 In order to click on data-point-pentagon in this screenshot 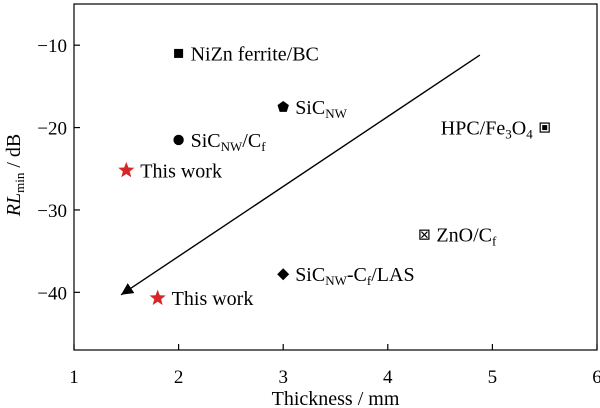, I will do `click(283, 106)`.